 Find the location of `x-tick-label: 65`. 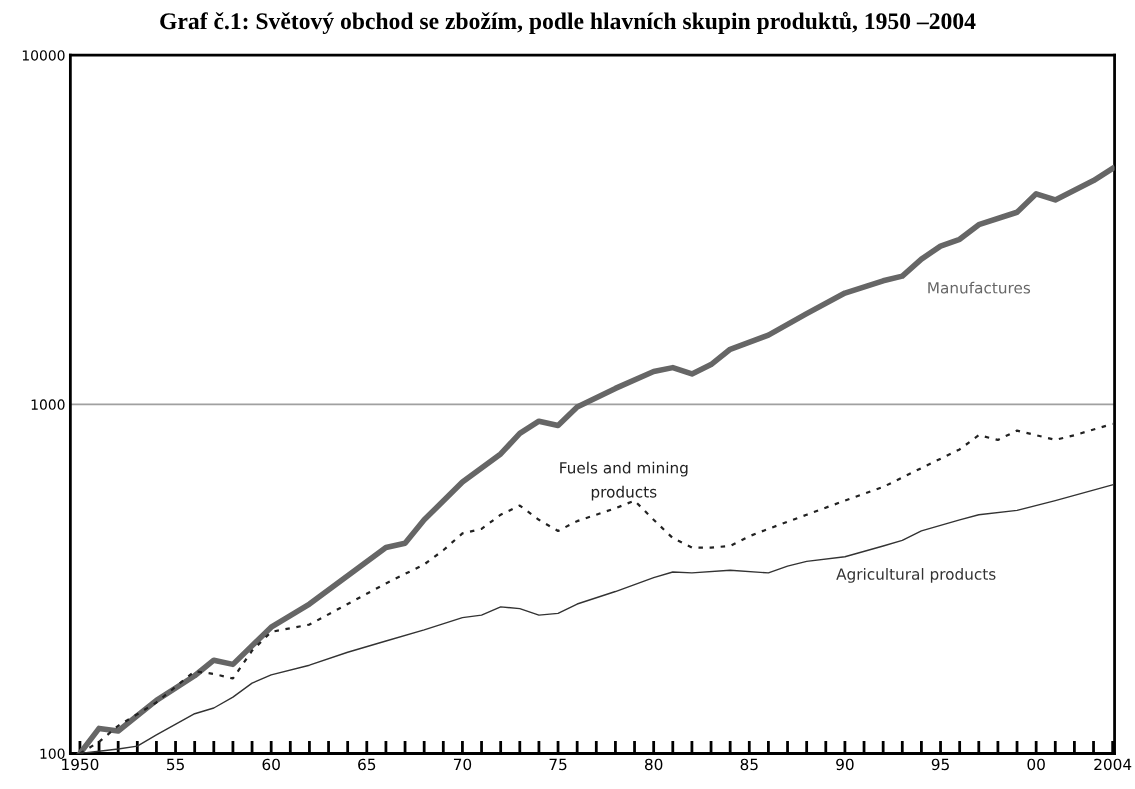

x-tick-label: 65 is located at coordinates (367, 764).